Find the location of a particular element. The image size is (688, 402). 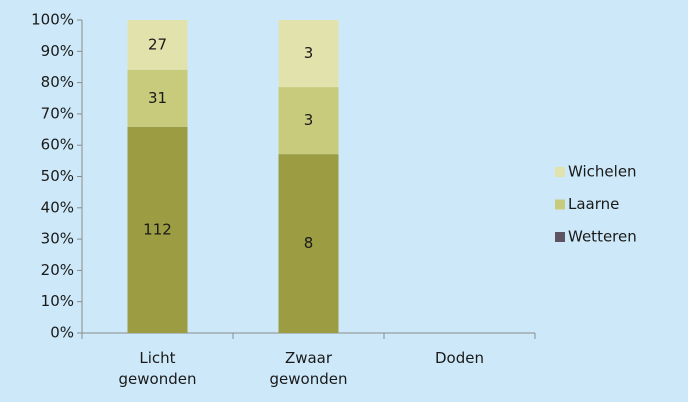

y-tick-label: 50% is located at coordinates (57, 176).